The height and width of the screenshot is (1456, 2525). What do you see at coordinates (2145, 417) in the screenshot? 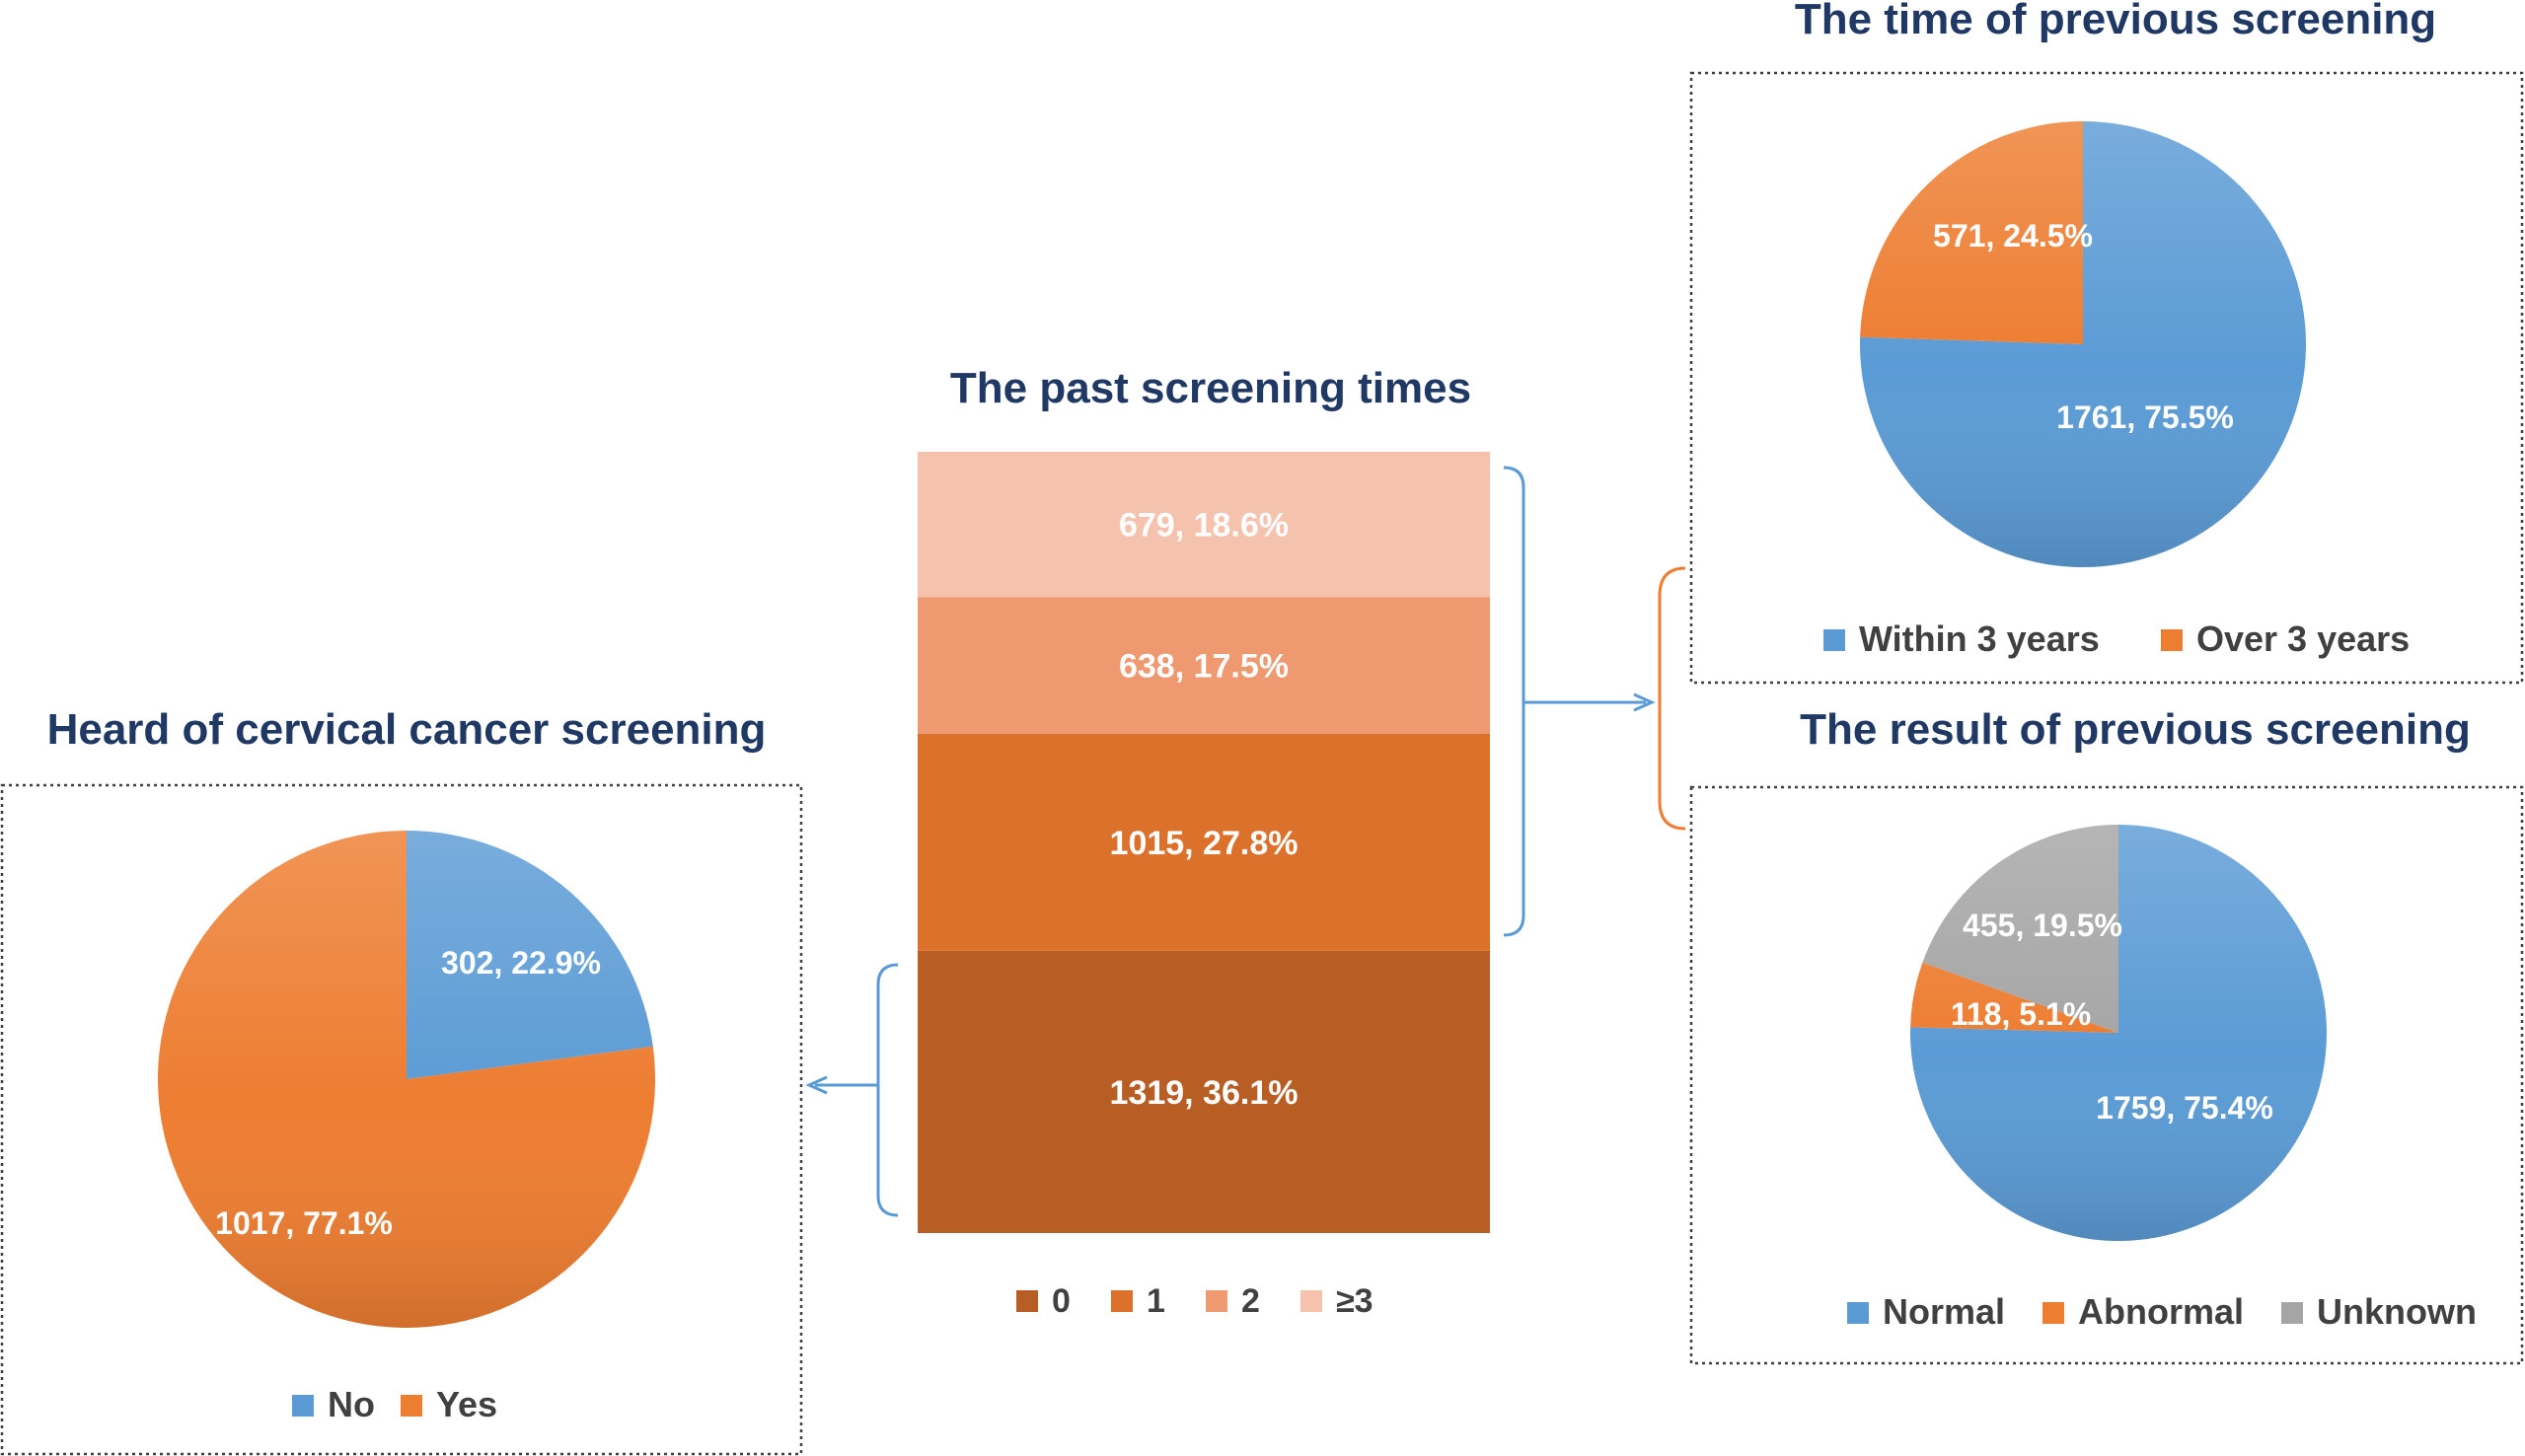
I see `pie-label-within-3-years: 1761, 75.5%` at bounding box center [2145, 417].